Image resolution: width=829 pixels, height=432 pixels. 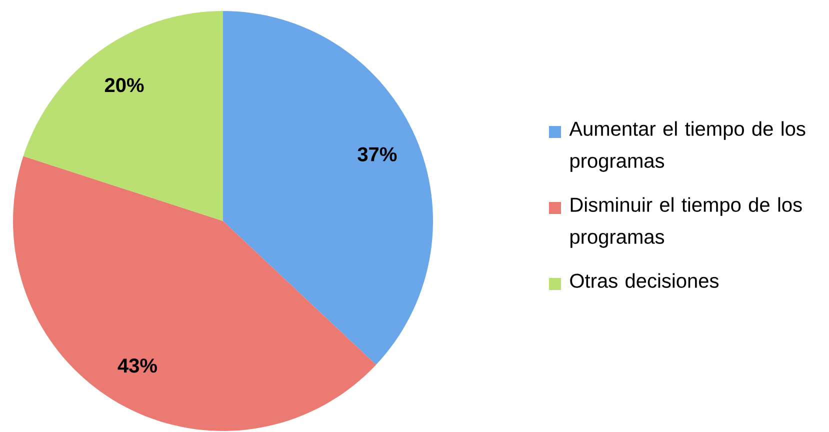 I want to click on data-label: 43%, so click(x=137, y=365).